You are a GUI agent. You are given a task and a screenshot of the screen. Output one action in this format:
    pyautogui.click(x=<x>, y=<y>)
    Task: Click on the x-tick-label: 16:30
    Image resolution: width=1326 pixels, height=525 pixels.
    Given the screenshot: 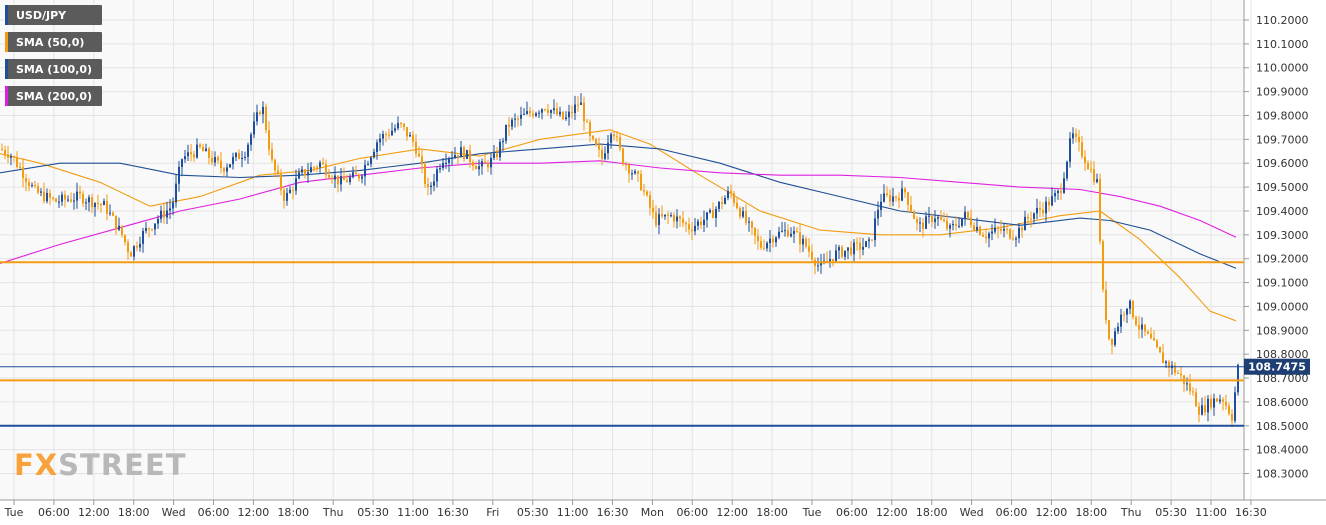 What is the action you would take?
    pyautogui.click(x=613, y=512)
    